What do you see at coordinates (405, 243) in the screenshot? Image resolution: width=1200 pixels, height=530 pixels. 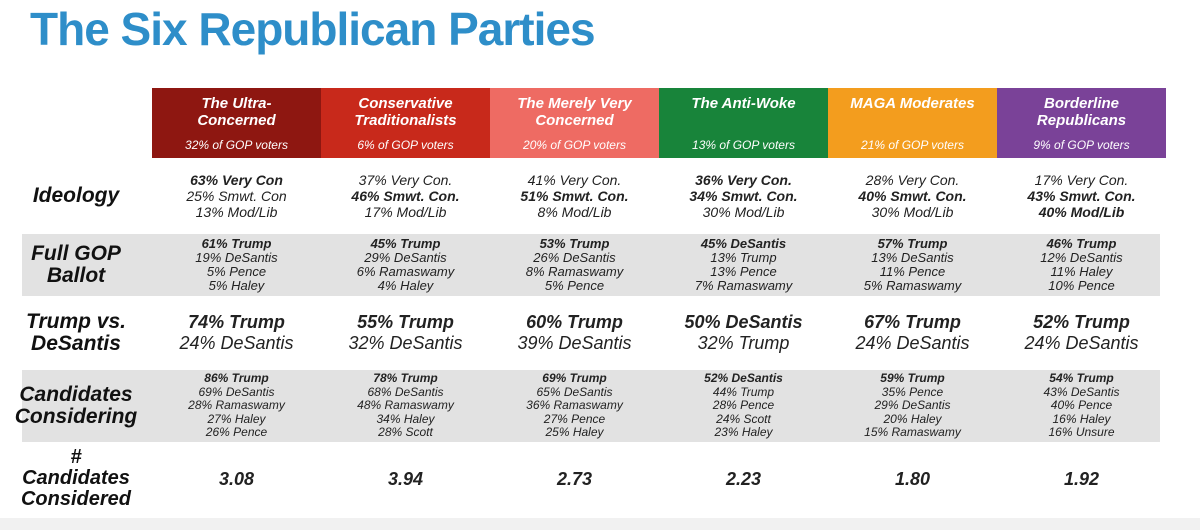 I see `cell-line: 45% Trump` at bounding box center [405, 243].